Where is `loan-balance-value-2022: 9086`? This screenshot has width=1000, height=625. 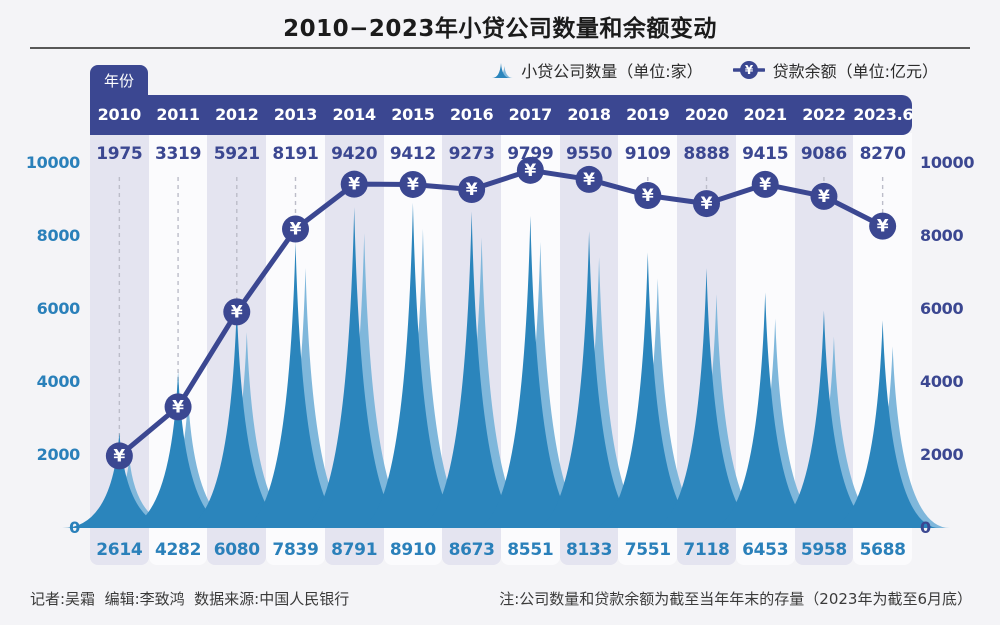
loan-balance-value-2022: 9086 is located at coordinates (823, 154).